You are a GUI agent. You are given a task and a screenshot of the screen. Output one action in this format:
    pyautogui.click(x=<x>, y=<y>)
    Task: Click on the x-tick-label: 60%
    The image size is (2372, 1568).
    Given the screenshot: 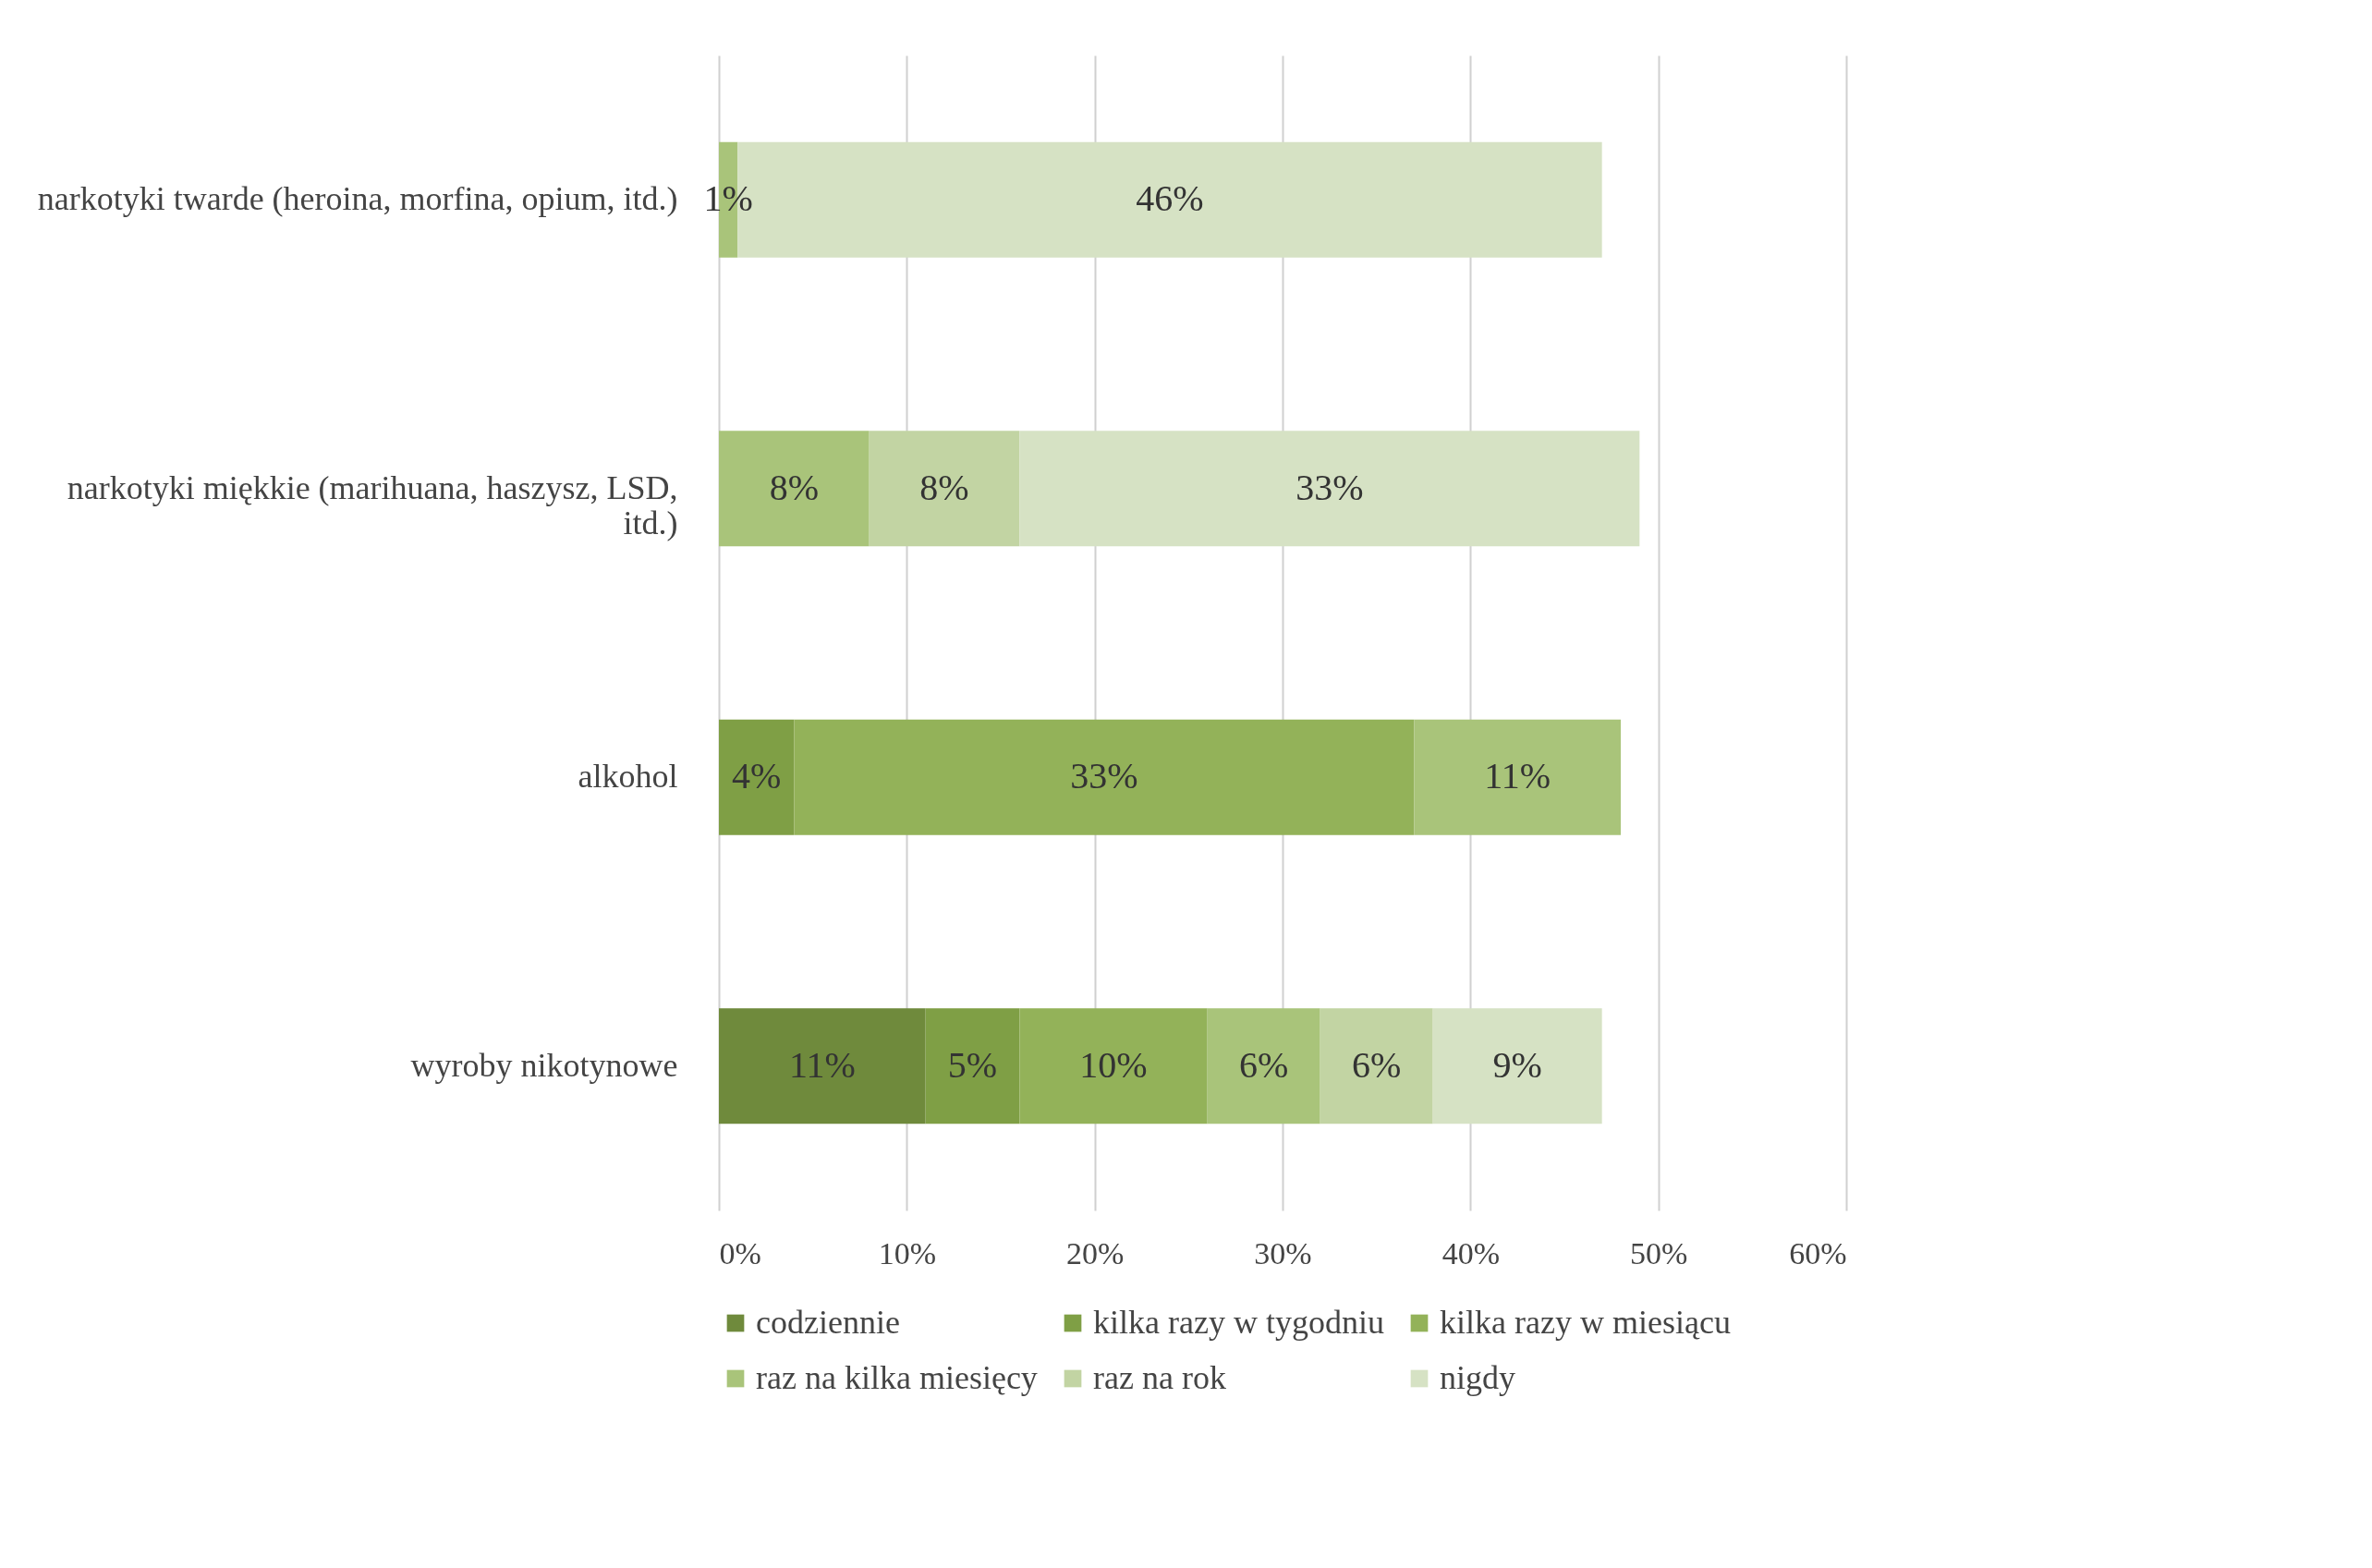 What is the action you would take?
    pyautogui.click(x=1818, y=1252)
    